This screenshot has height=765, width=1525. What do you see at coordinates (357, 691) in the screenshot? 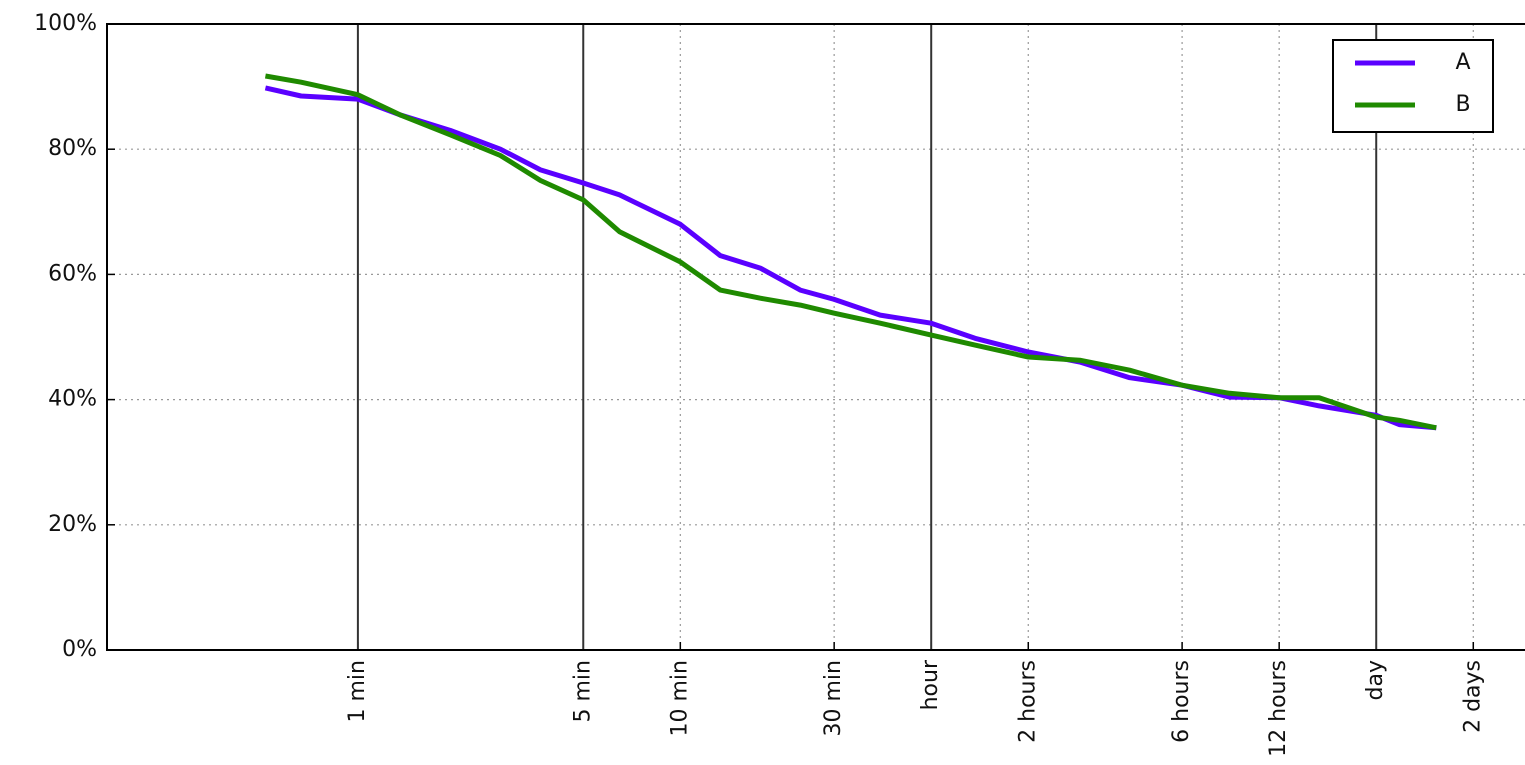
I see `x-tick-label: 1 min` at bounding box center [357, 691].